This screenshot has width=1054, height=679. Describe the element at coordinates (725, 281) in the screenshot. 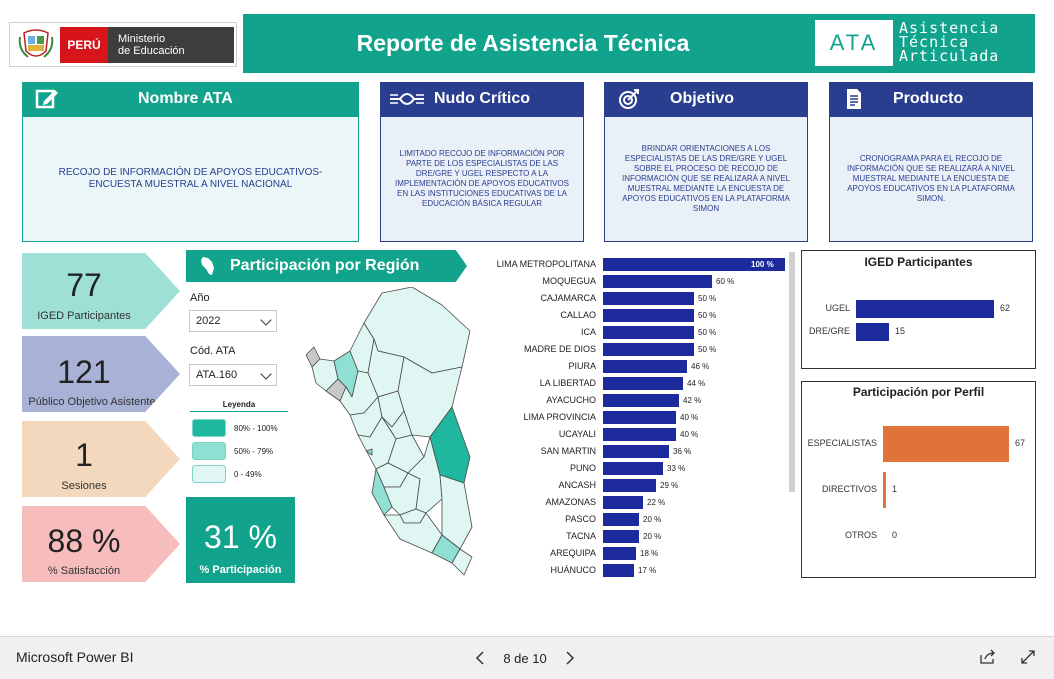

I see `region-bar-value: 60 %` at that location.